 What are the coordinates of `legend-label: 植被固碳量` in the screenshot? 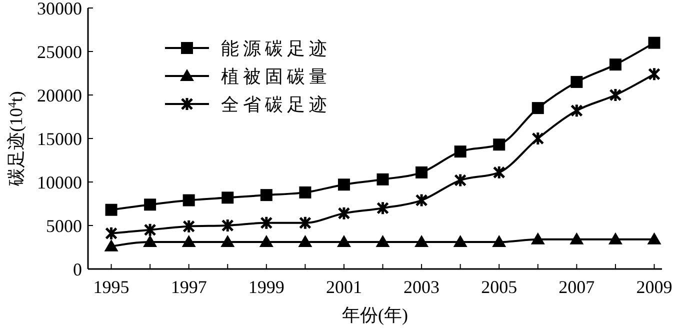 It's located at (276, 76).